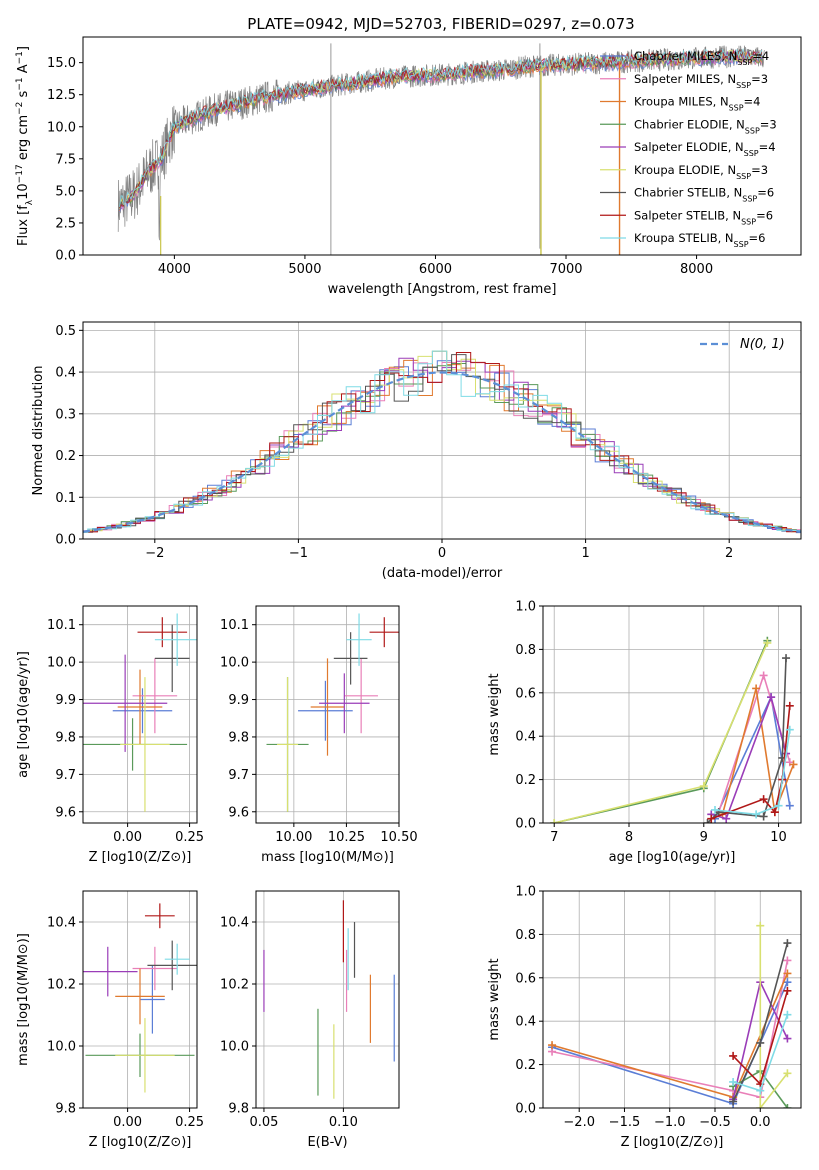  What do you see at coordinates (441, 143) in the screenshot?
I see `observed-spectrum-line` at bounding box center [441, 143].